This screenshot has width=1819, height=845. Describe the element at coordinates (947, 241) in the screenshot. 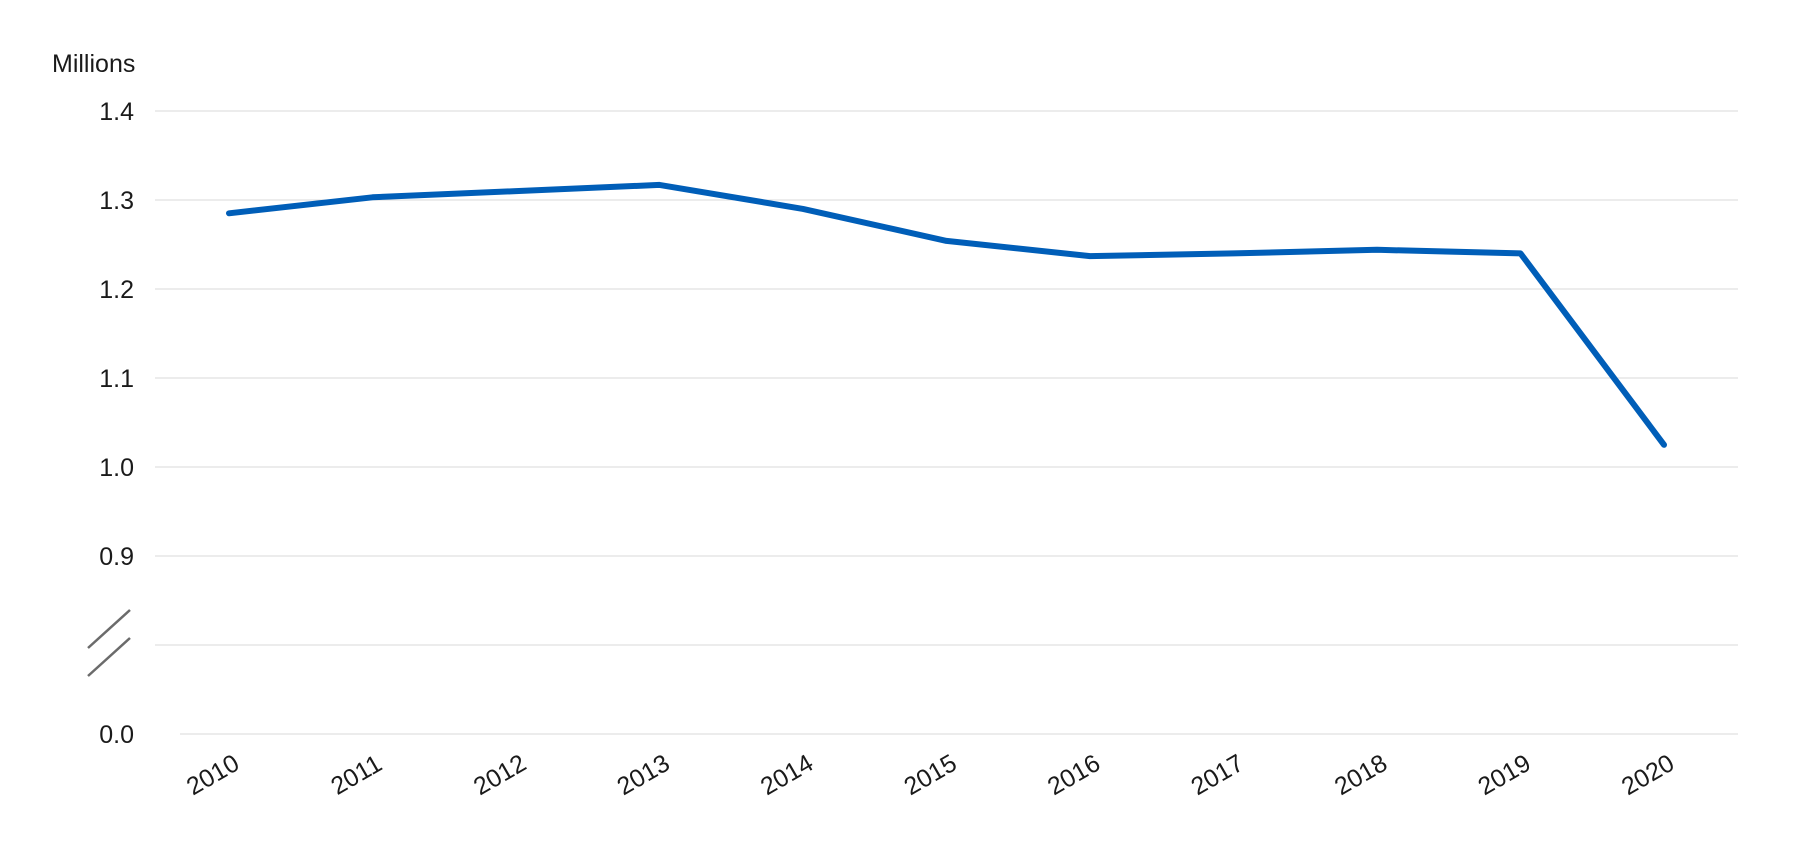

I see `data-point-2015` at that location.